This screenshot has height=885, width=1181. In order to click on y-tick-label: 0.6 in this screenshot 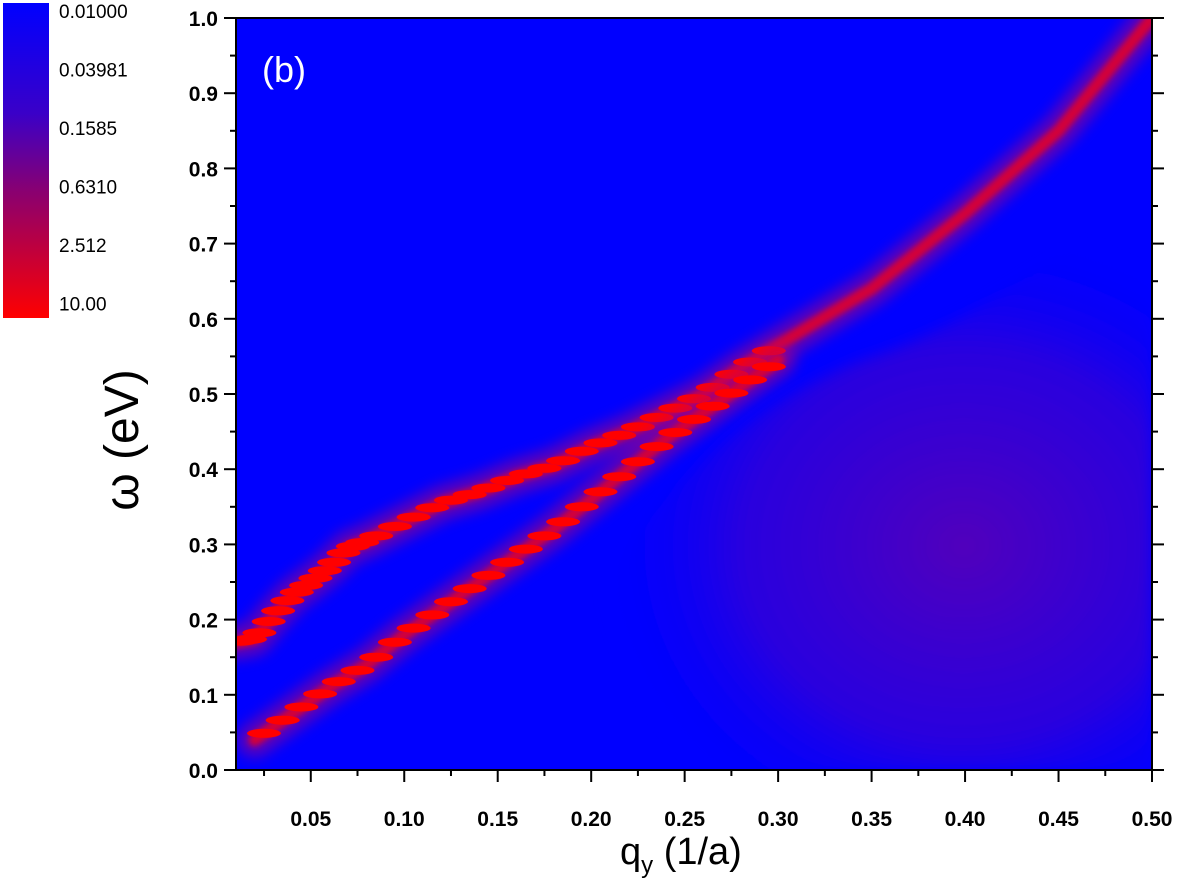, I will do `click(203, 320)`.